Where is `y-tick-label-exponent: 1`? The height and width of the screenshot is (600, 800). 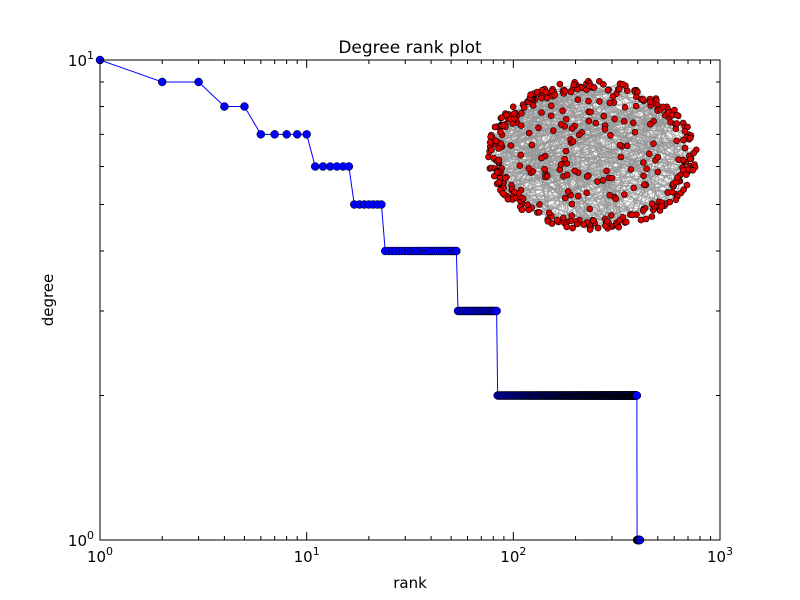 y-tick-label-exponent: 1 is located at coordinates (90, 55).